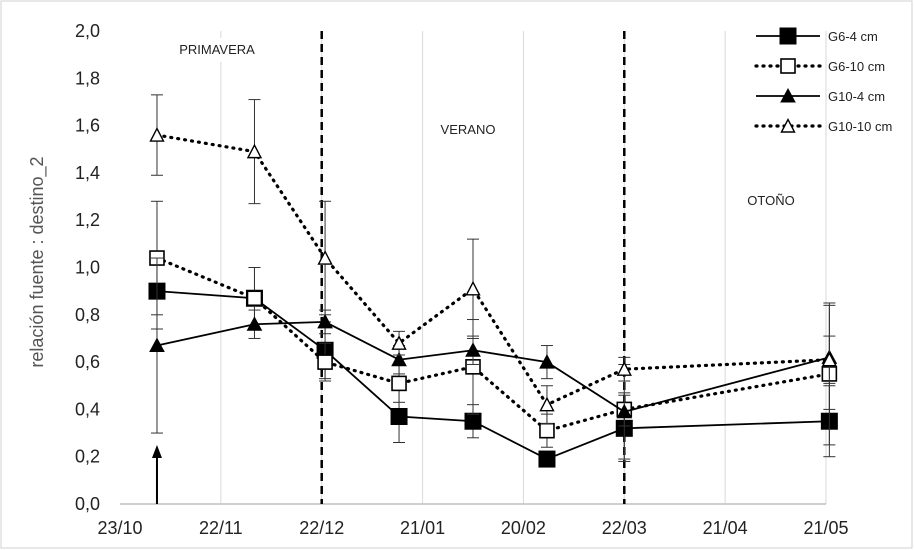 This screenshot has height=550, width=914. Describe the element at coordinates (725, 528) in the screenshot. I see `x-tick-label: 21/04` at that location.